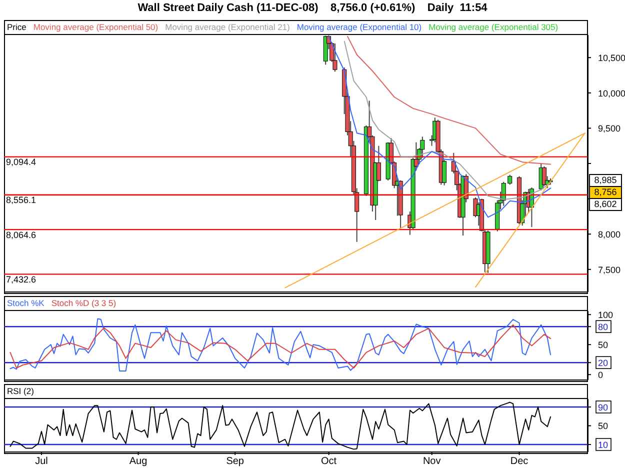  What do you see at coordinates (609, 129) in the screenshot?
I see `y-tick-label: 9,500` at bounding box center [609, 129].